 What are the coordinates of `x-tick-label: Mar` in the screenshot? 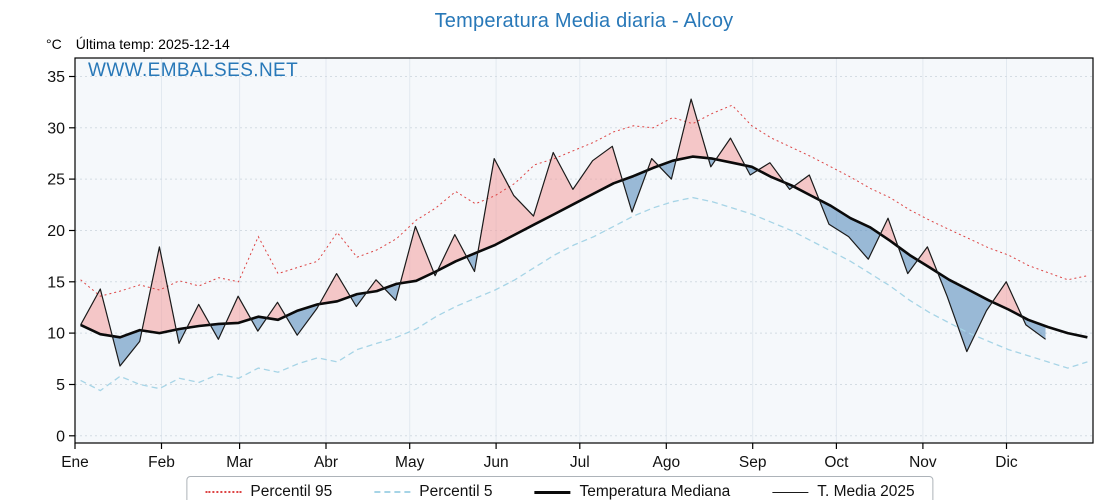 It's located at (239, 462).